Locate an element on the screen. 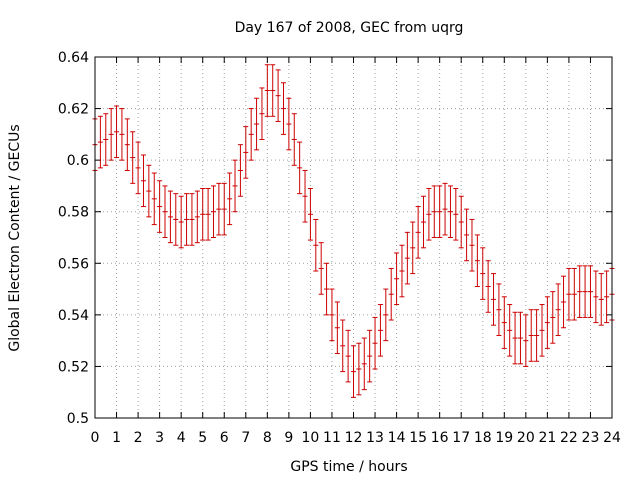 The image size is (640, 480). x-tick-label: 20 is located at coordinates (526, 438).